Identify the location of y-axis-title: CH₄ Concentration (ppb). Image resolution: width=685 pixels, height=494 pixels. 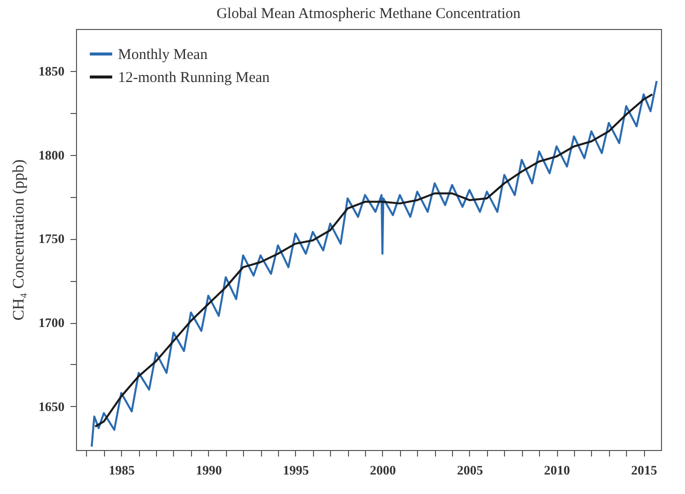
(19, 240).